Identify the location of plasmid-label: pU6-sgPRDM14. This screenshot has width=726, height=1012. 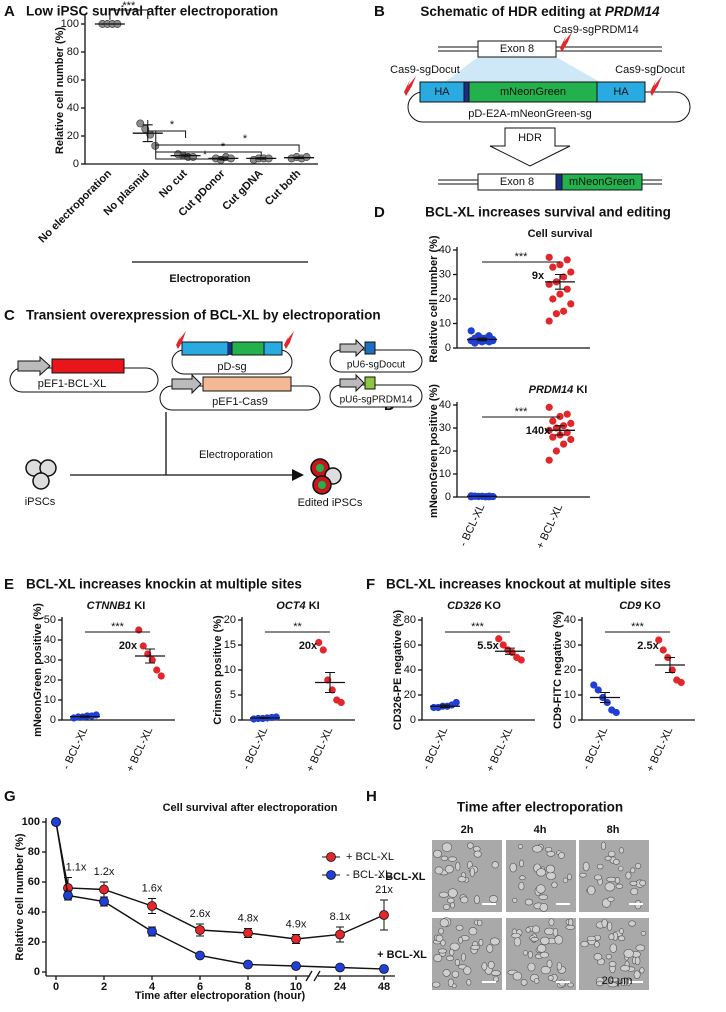
(376, 400).